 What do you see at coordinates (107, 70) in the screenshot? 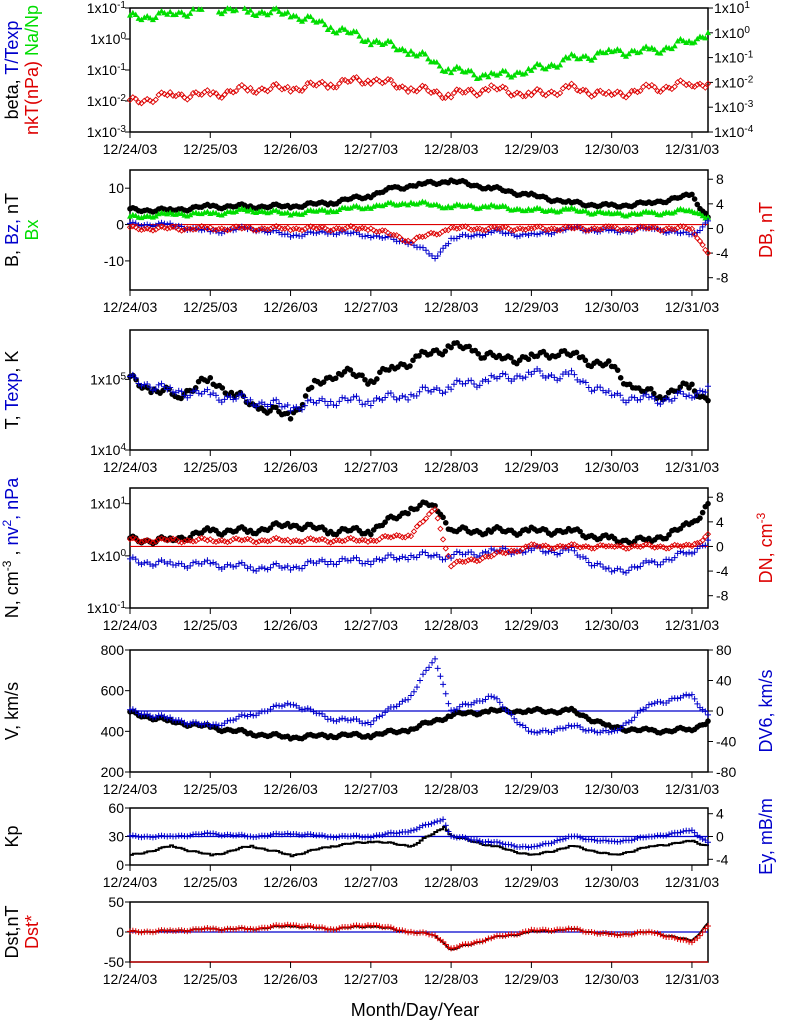
I see `y-tick-label: 1x10⁻¹` at bounding box center [107, 70].